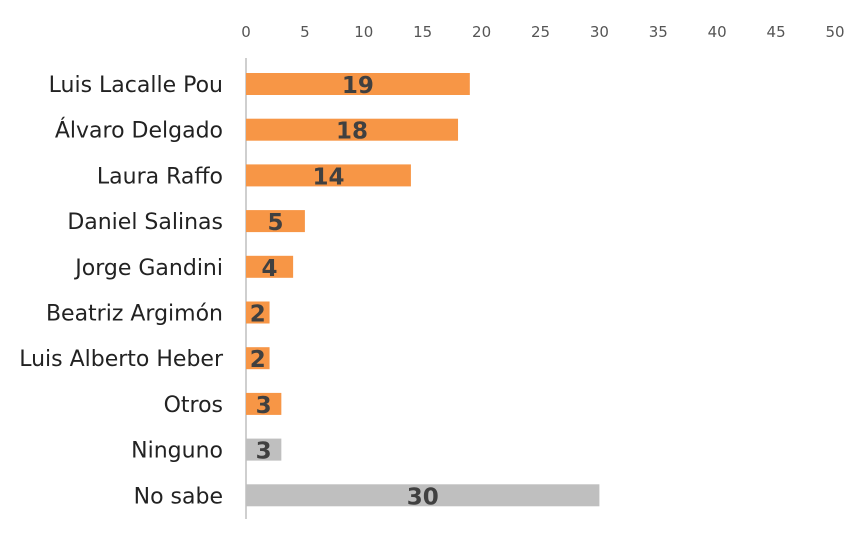  Describe the element at coordinates (599, 32) in the screenshot. I see `x-tick-label: 30` at that location.